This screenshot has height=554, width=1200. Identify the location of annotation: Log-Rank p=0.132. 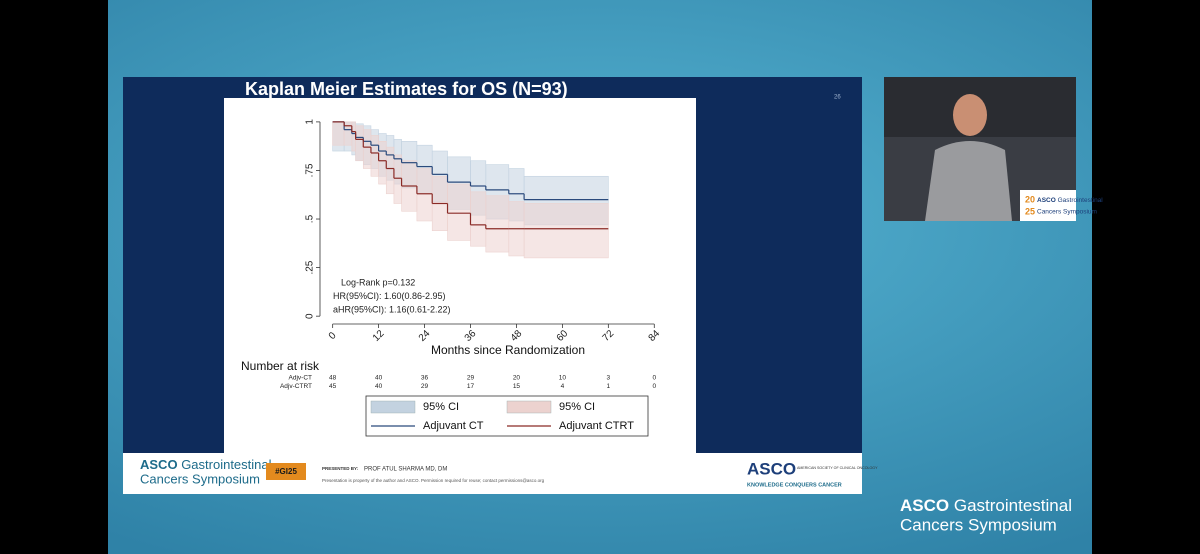
(378, 282).